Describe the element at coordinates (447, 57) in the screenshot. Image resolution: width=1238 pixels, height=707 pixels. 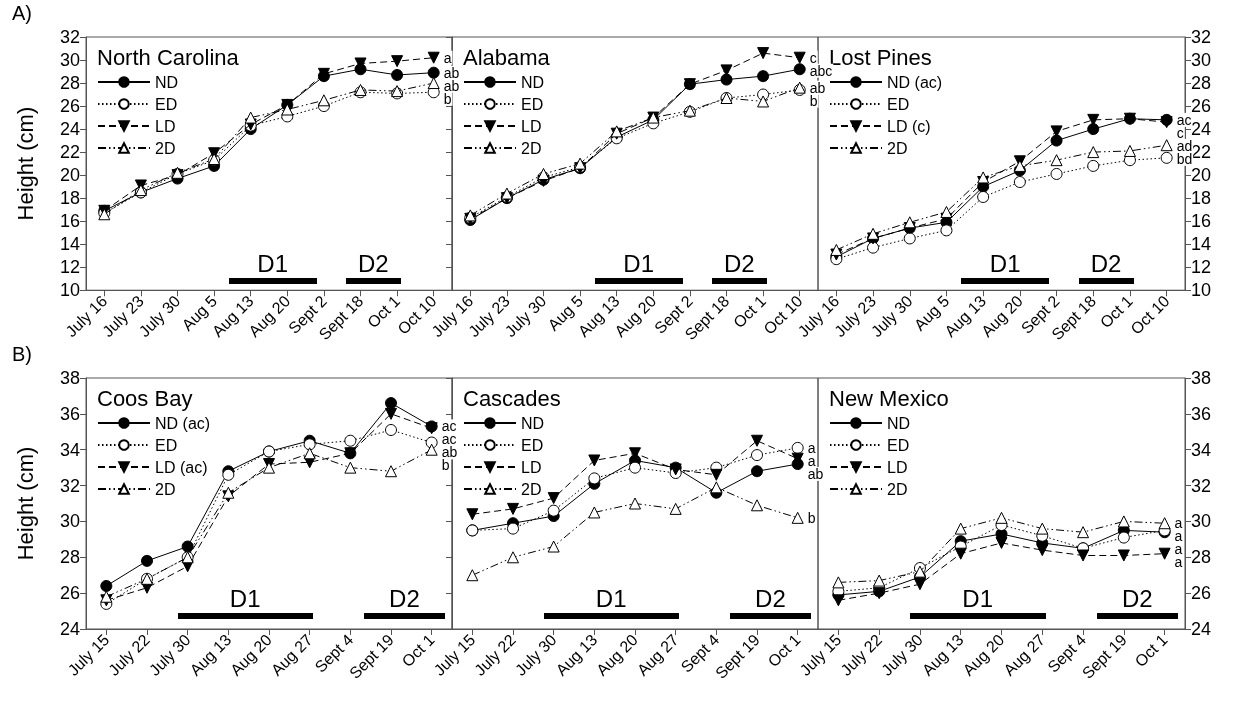
I see `annotation: a` at that location.